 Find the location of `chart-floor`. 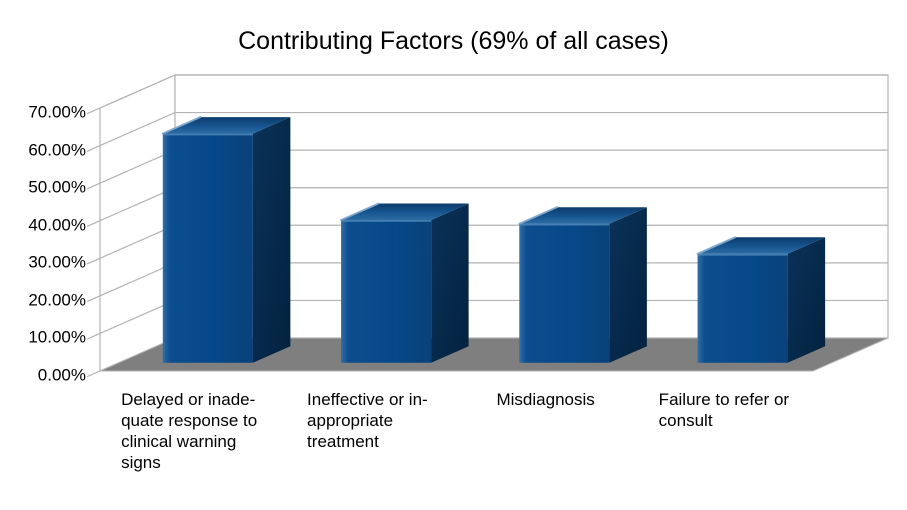

chart-floor is located at coordinates (494, 354).